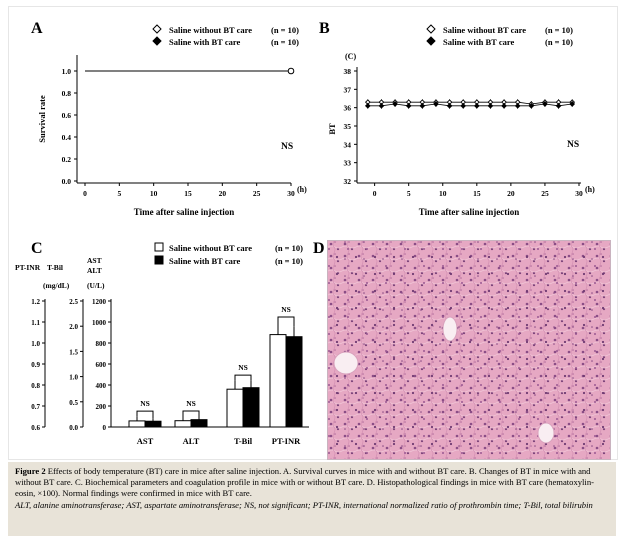  What do you see at coordinates (159, 260) in the screenshot?
I see `legend-filled-square-marker` at bounding box center [159, 260].